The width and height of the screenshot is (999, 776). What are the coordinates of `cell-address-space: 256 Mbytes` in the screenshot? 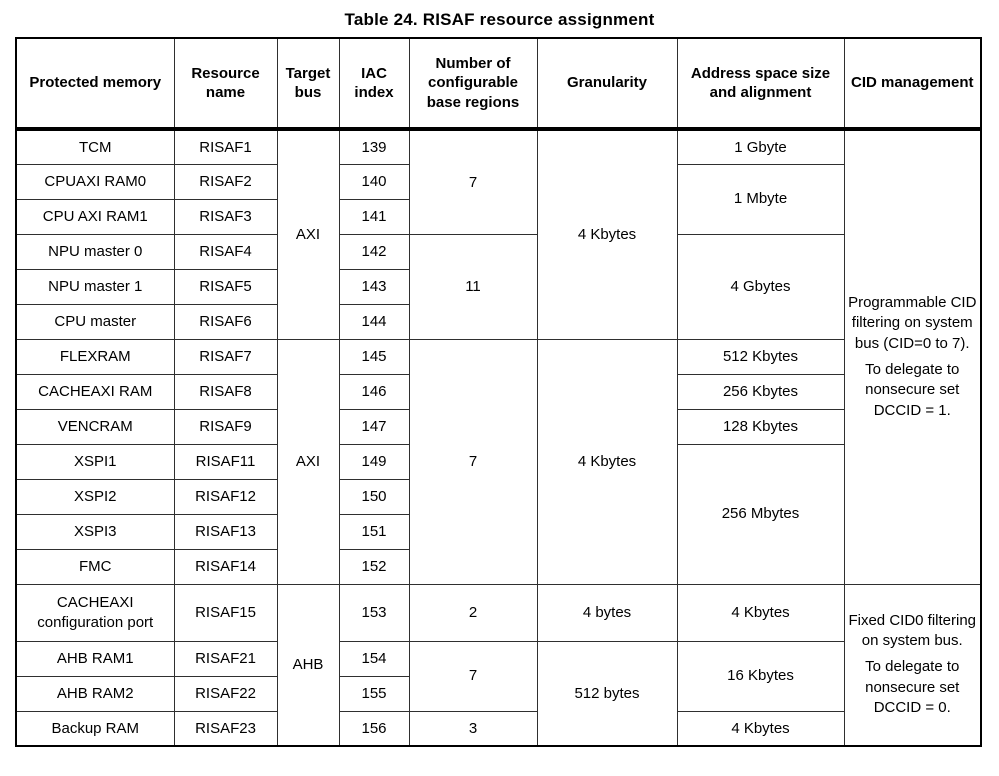 It's located at (760, 514).